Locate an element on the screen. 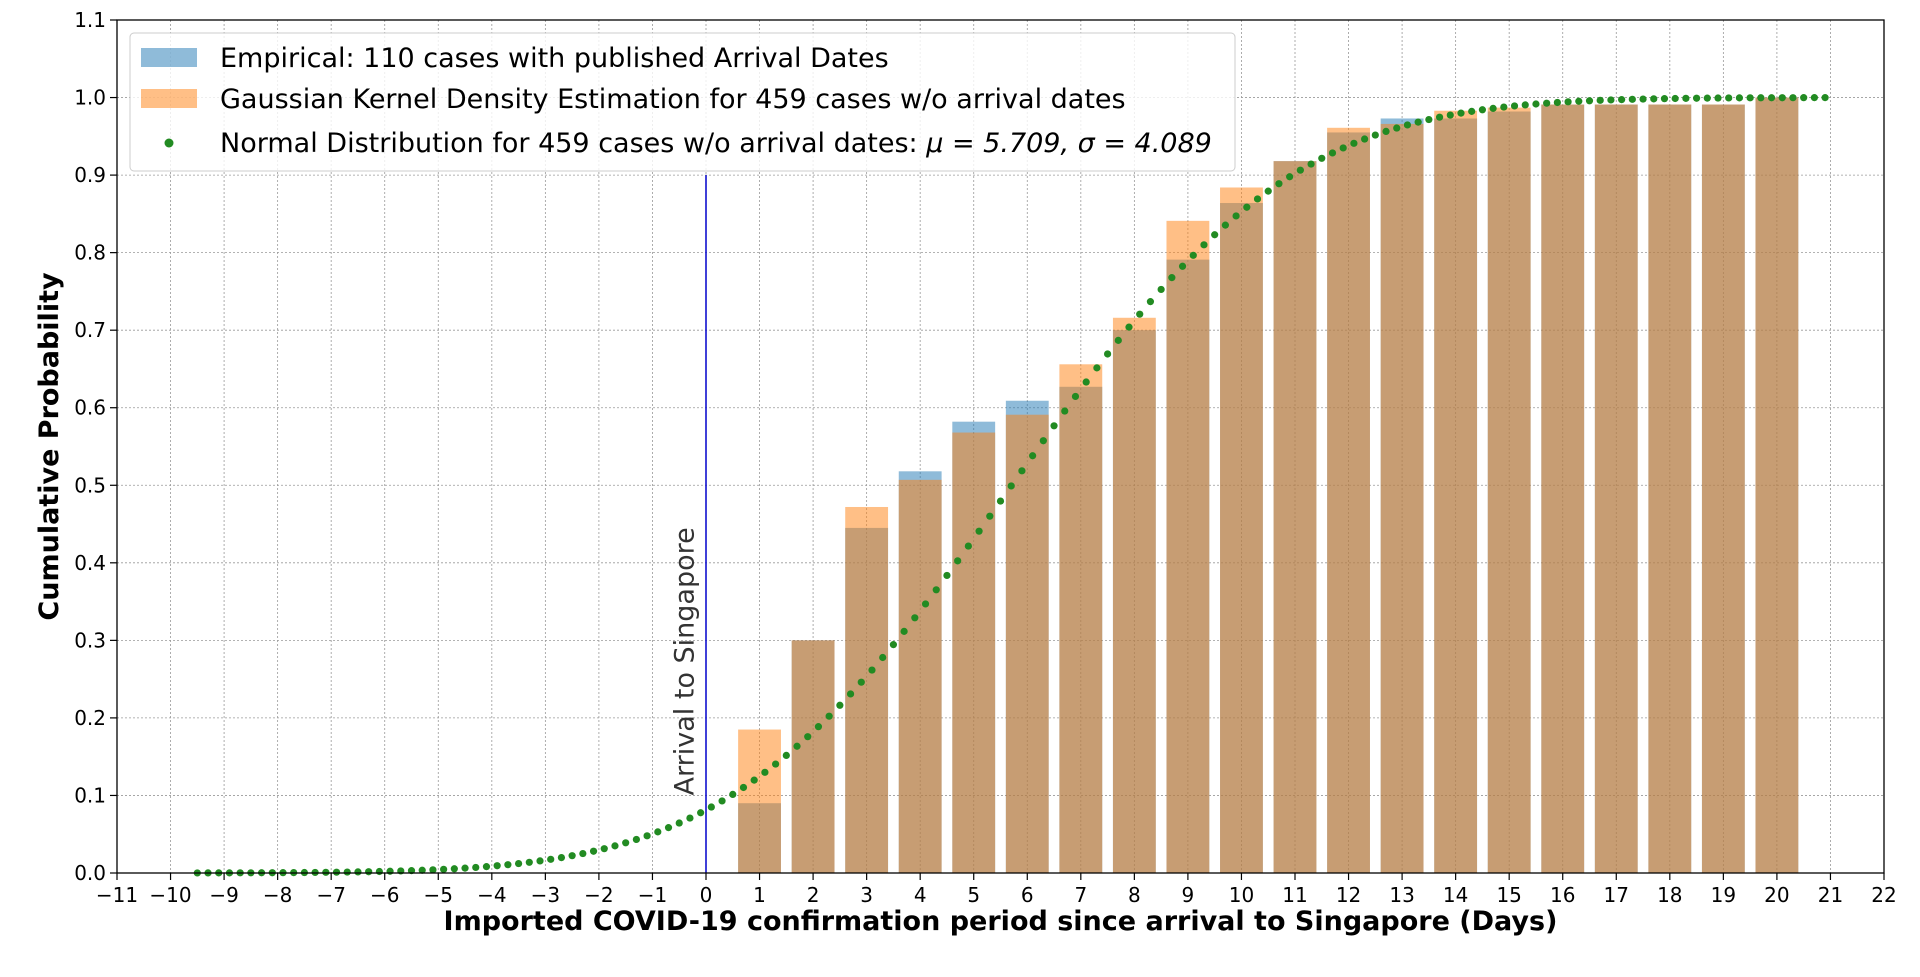  legend-box is located at coordinates (682, 102).